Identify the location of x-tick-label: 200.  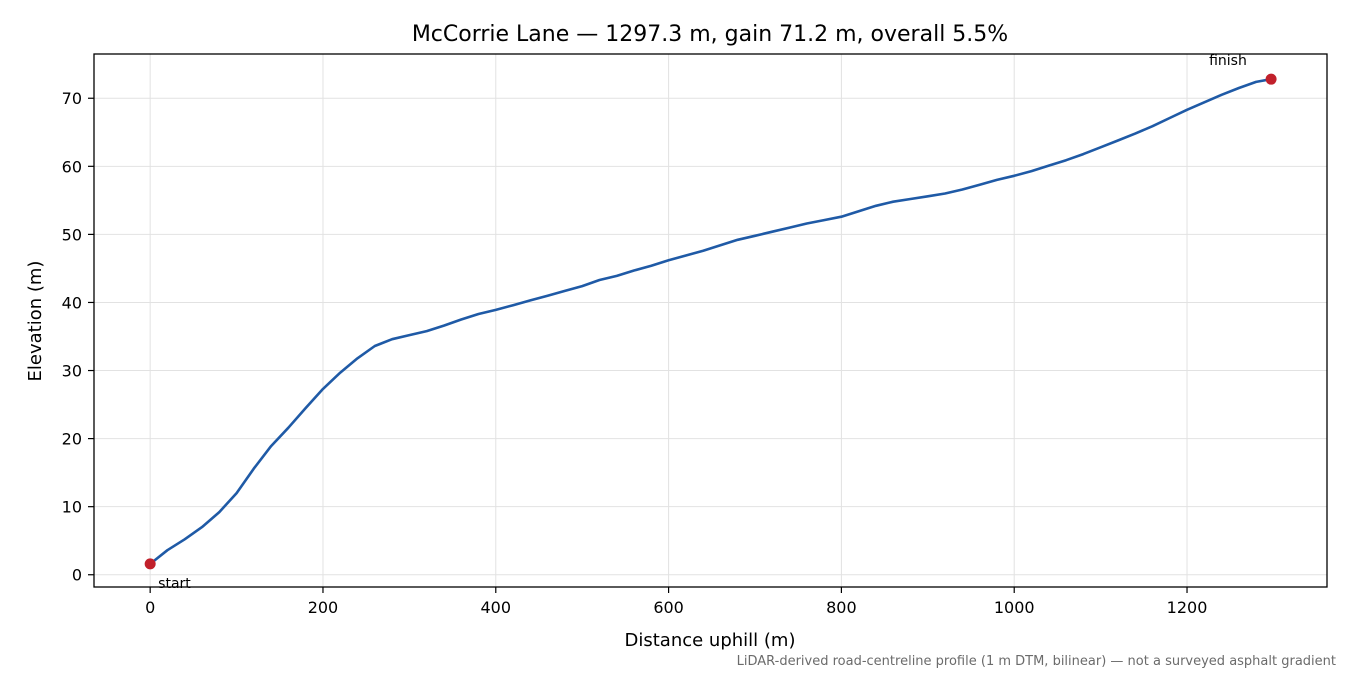
(323, 607).